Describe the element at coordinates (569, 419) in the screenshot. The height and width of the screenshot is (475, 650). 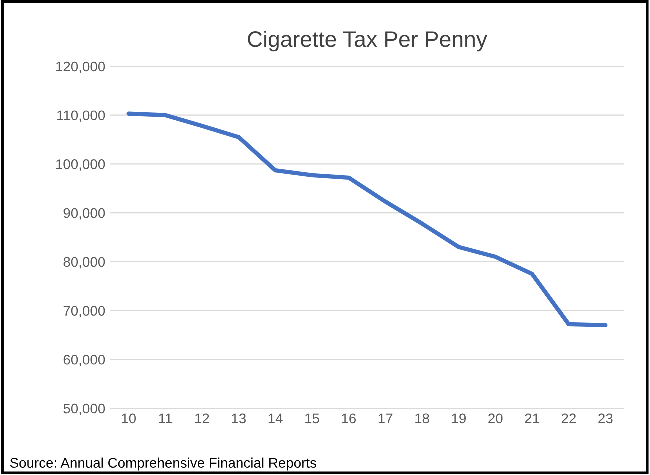
I see `x-tick-label: 22` at that location.